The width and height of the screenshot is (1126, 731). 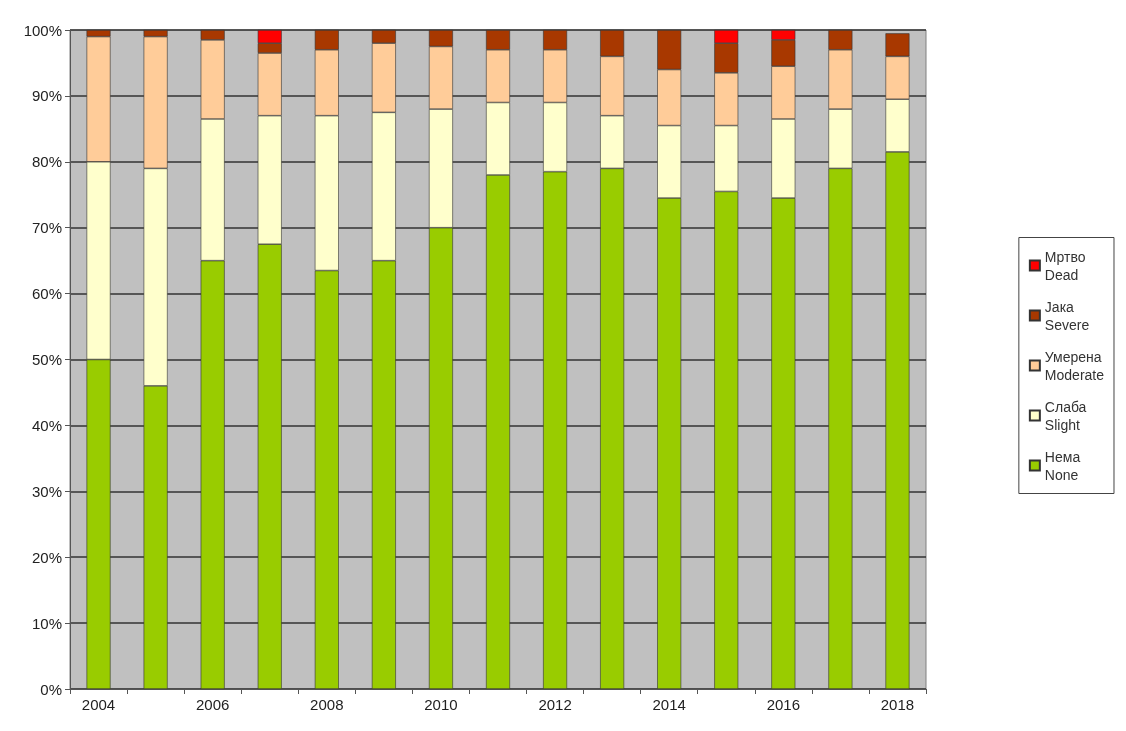 What do you see at coordinates (441, 704) in the screenshot?
I see `x-tick-label: 2010` at bounding box center [441, 704].